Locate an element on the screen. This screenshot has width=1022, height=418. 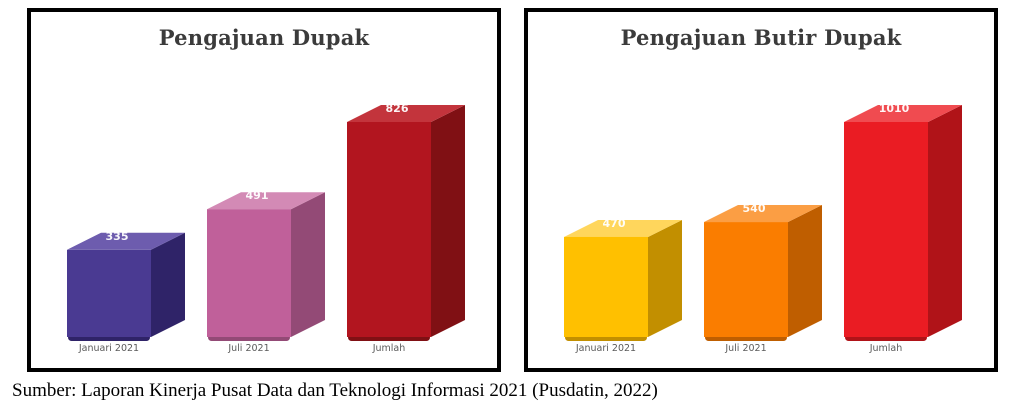
bar-group: 540 Juli 2021 is located at coordinates (763, 278).